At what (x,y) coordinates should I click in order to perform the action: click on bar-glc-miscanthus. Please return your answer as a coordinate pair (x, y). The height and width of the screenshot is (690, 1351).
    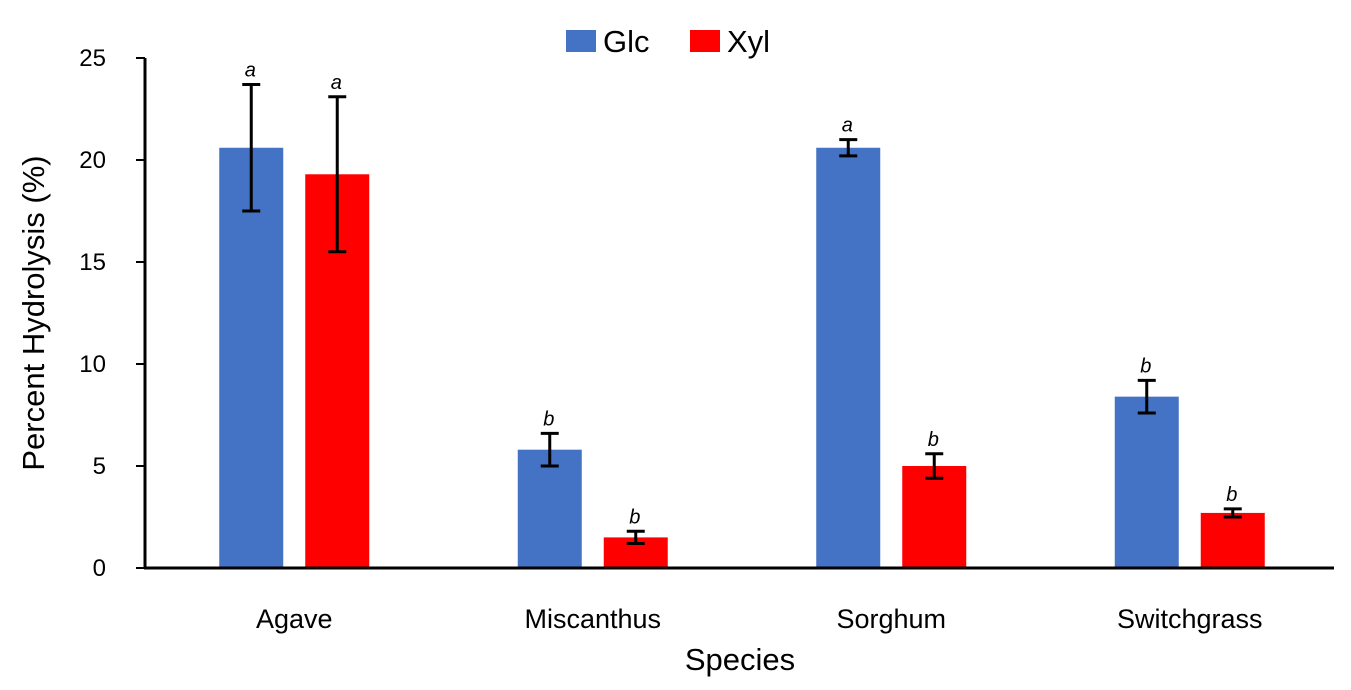
    Looking at the image, I should click on (549, 508).